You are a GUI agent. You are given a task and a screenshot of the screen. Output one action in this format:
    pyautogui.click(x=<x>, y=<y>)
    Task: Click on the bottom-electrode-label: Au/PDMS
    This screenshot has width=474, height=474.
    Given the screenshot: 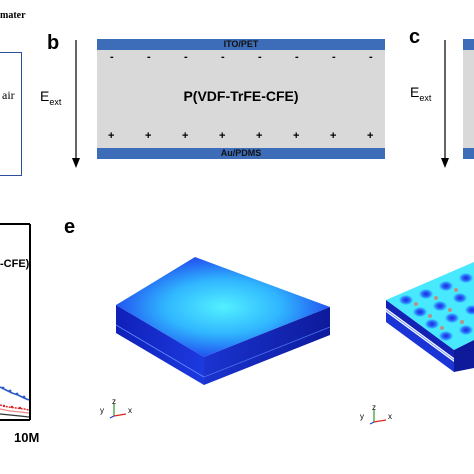 What is the action you would take?
    pyautogui.click(x=241, y=153)
    